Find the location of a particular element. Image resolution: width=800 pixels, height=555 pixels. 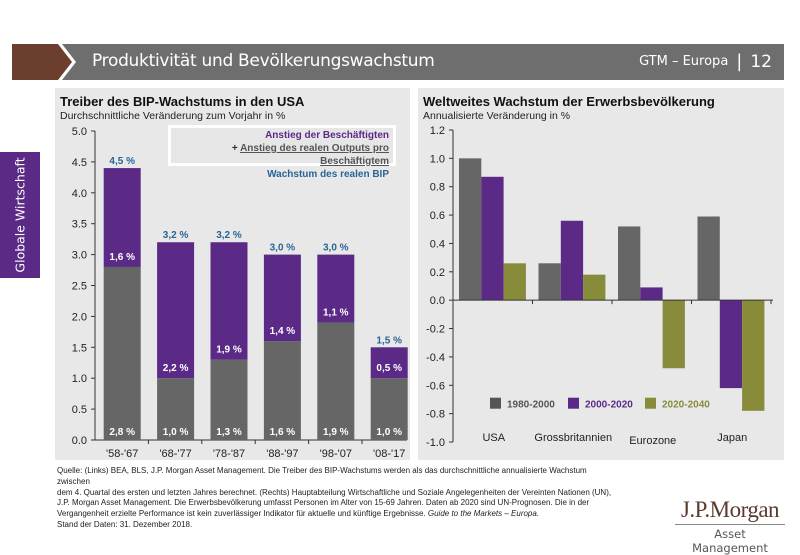

x-tick-label: '08-'17 is located at coordinates (389, 454).